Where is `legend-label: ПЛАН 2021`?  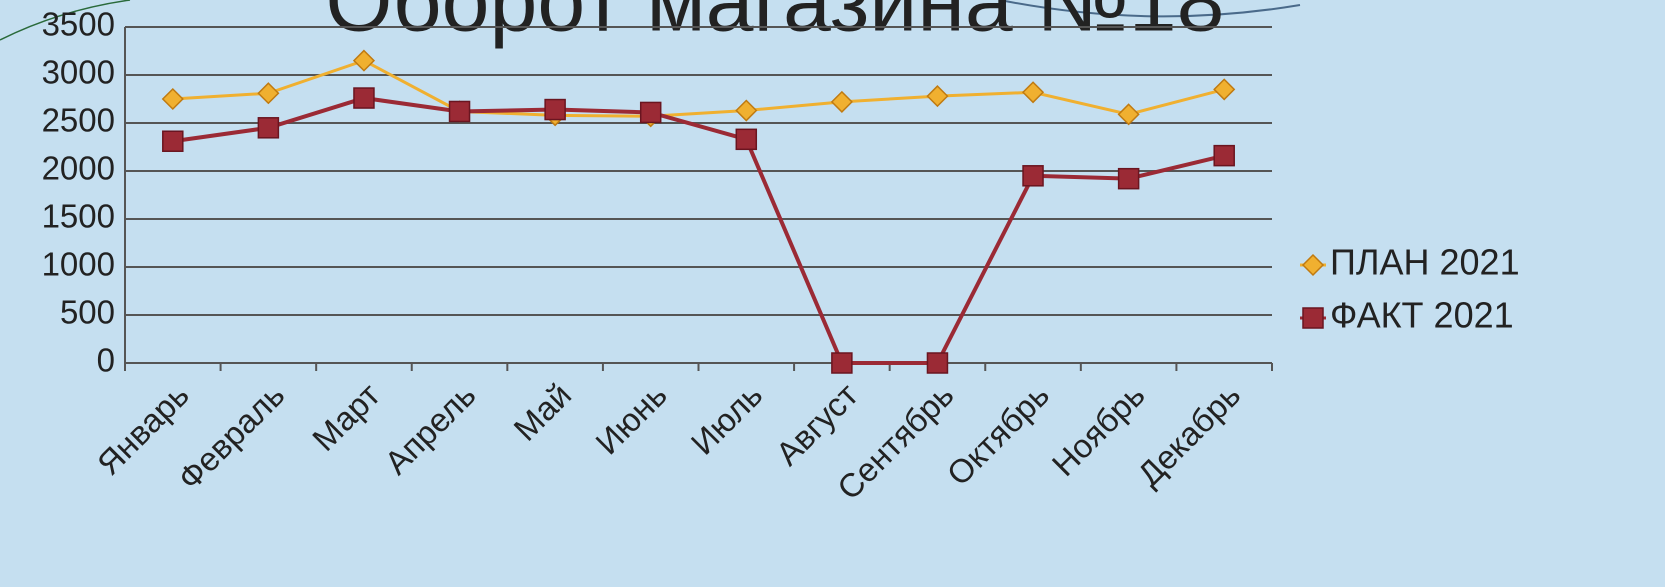
legend-label: ПЛАН 2021 is located at coordinates (1425, 262).